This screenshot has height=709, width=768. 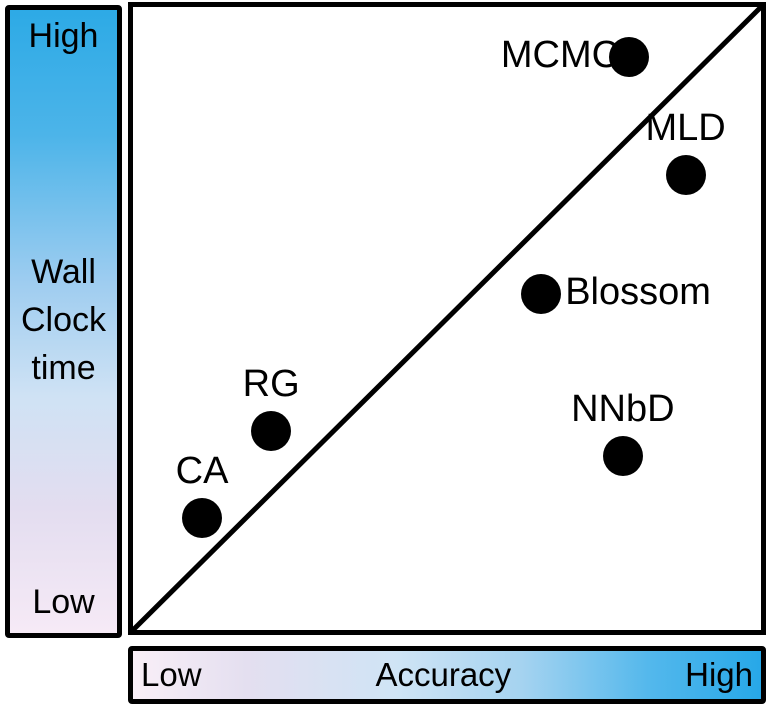 I want to click on y-axis-bar: High Wall Clock time Low, so click(x=63, y=321).